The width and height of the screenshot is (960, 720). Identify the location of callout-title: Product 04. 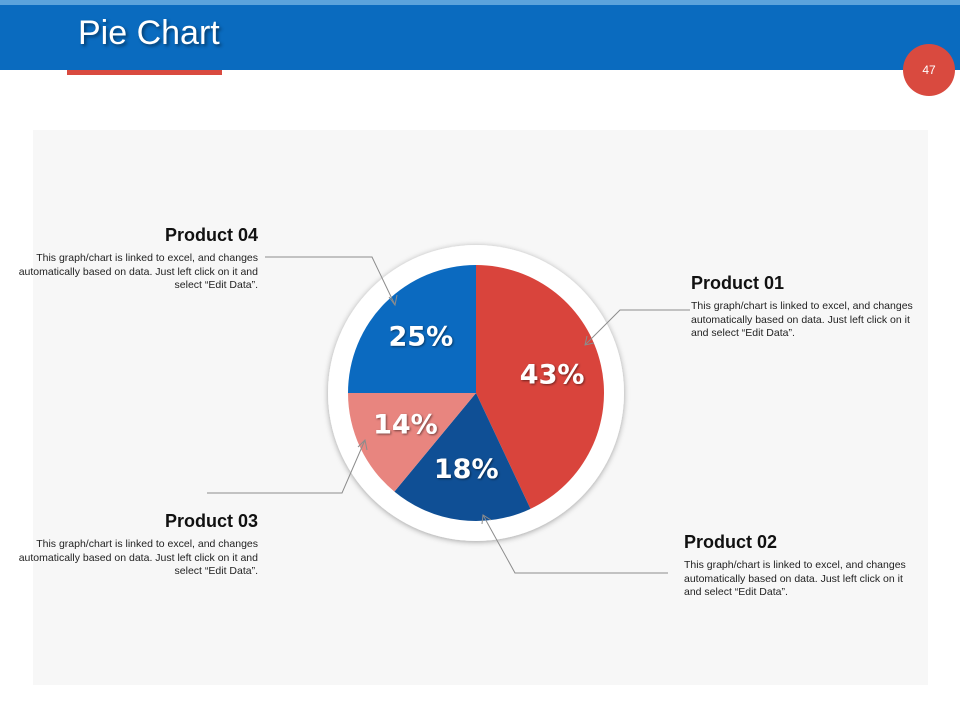
(211, 235).